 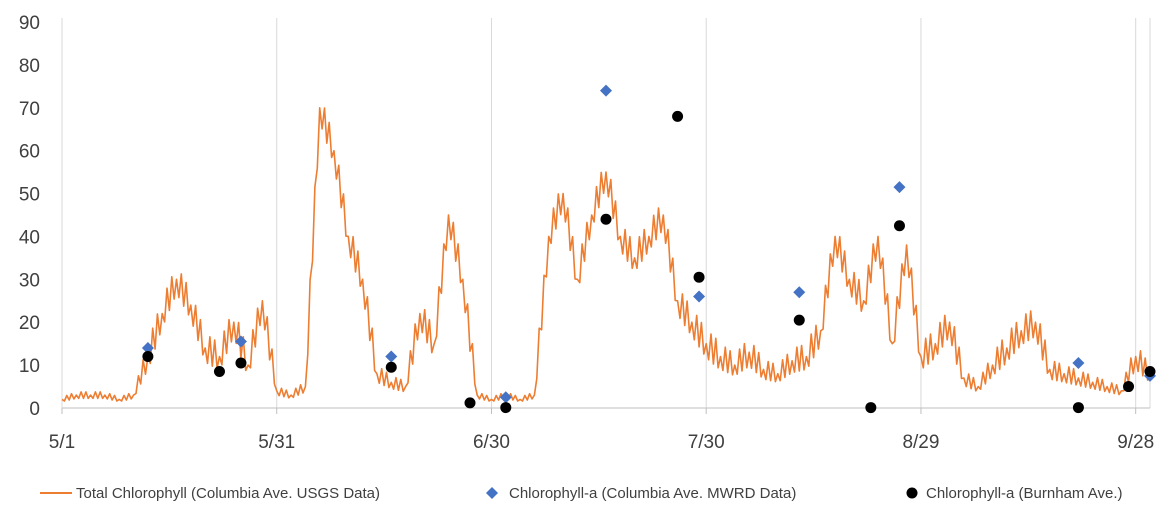 I want to click on legend-label-mwrd: Chlorophyll-a (Columbia Ave. MWRD Data), so click(x=652, y=493).